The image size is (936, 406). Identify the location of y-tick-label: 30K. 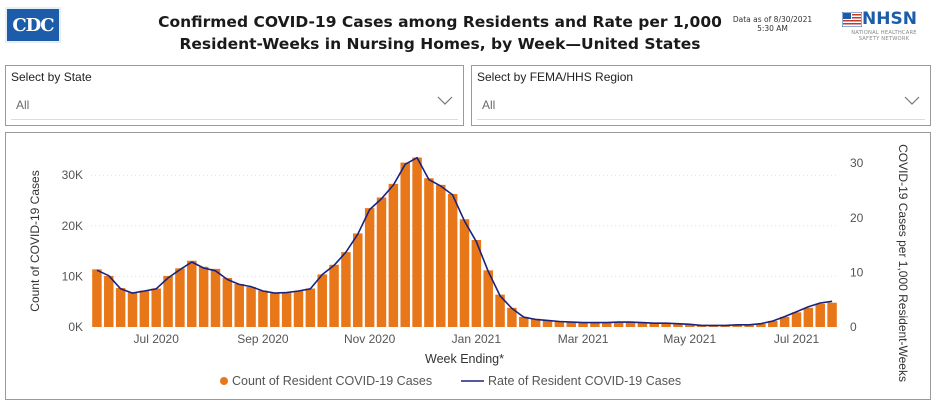
(72, 175).